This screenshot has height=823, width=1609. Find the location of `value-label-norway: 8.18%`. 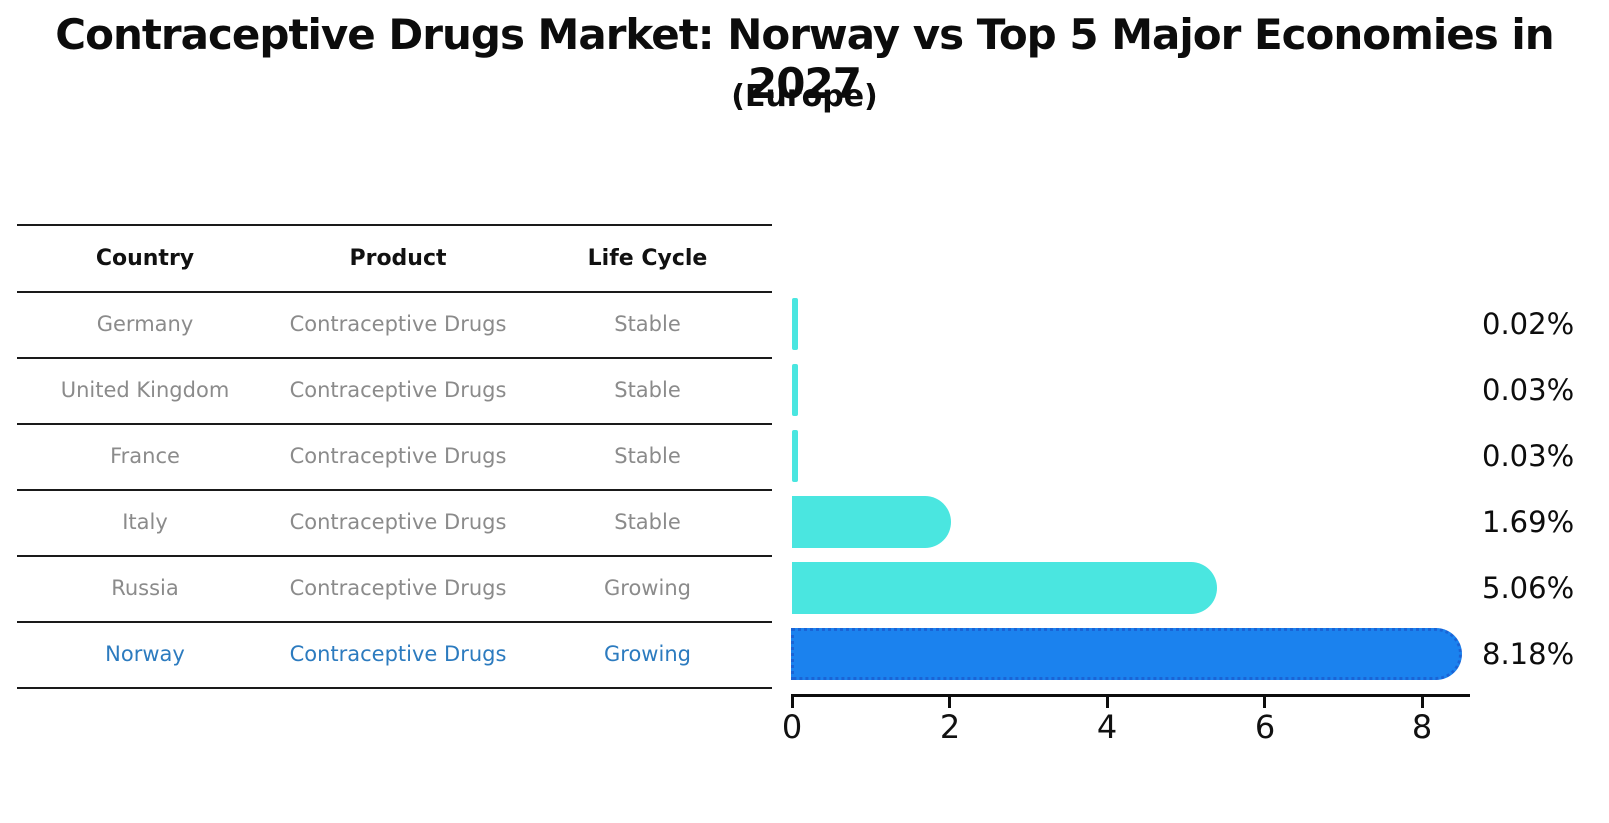

value-label-norway: 8.18% is located at coordinates (1528, 654).